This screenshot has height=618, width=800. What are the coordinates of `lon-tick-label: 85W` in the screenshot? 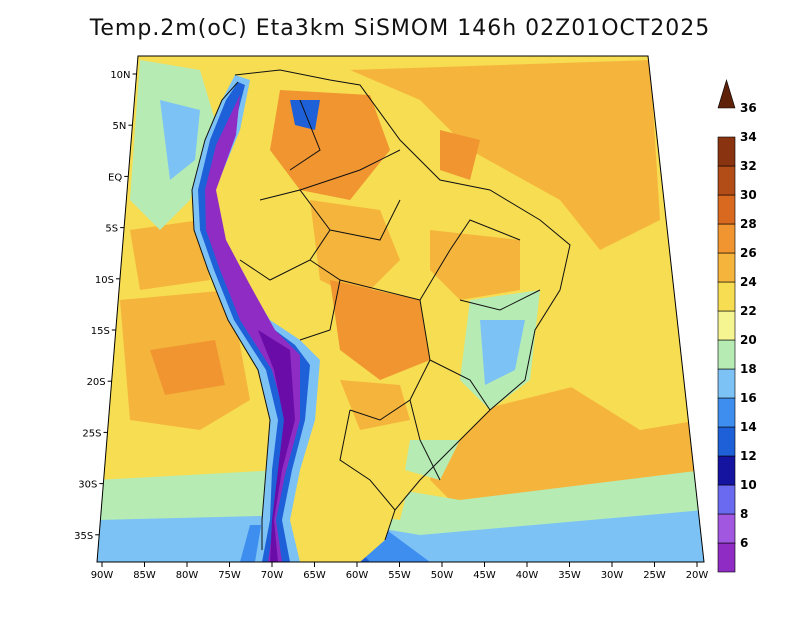 It's located at (144, 575).